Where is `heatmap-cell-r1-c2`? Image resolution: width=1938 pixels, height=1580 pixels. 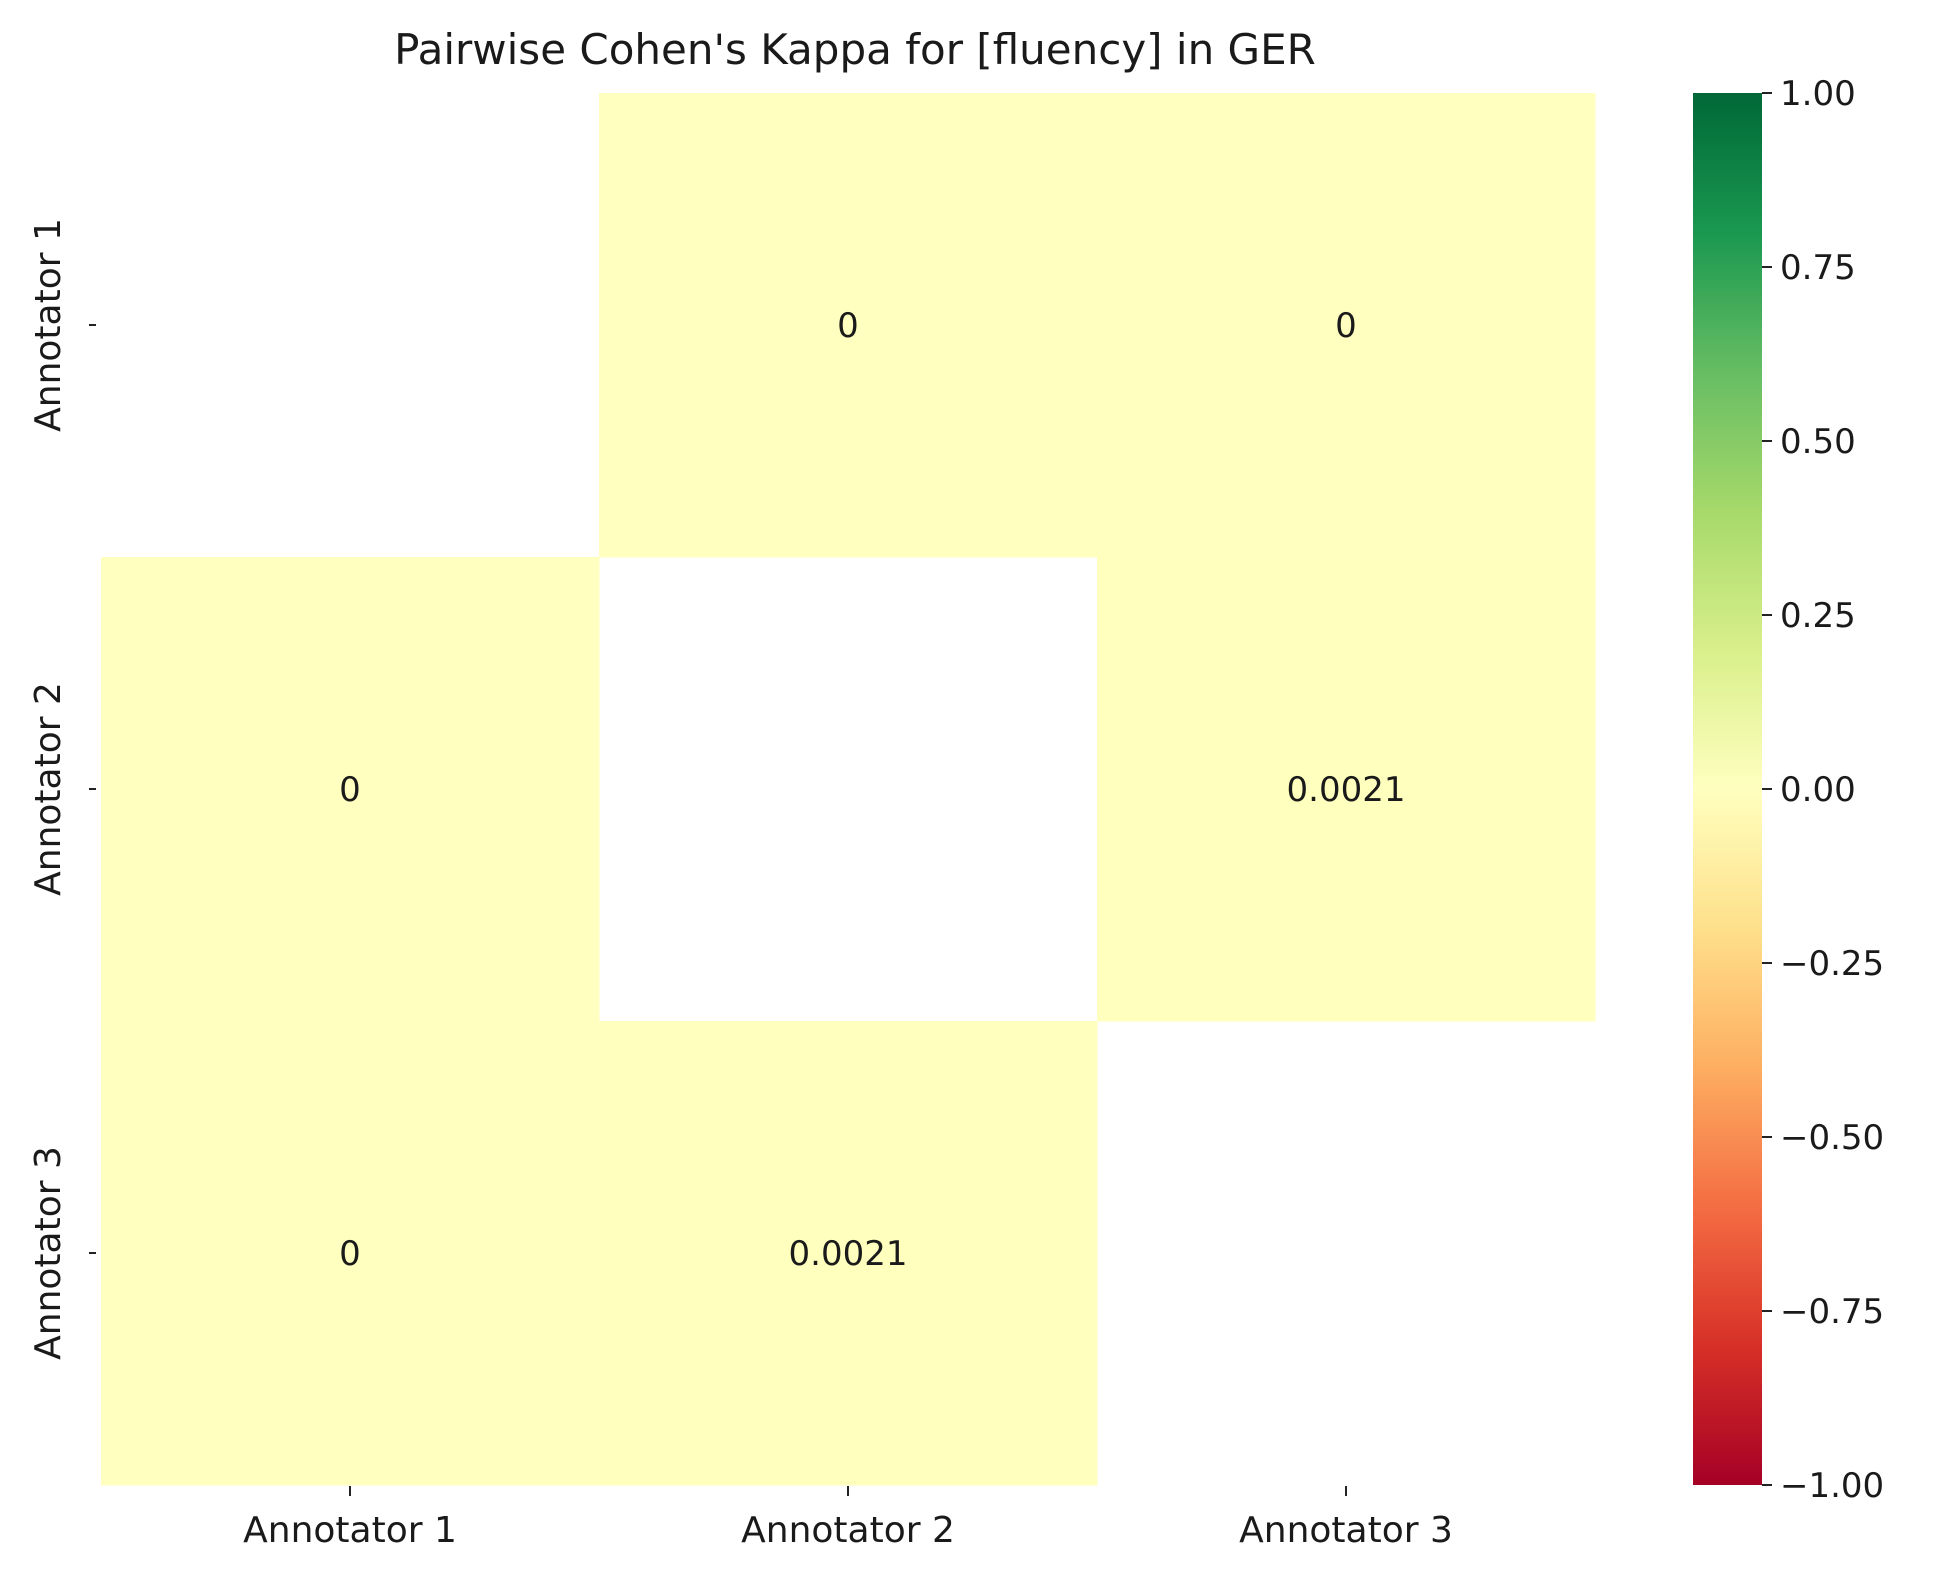
heatmap-cell-r1-c2 is located at coordinates (848, 325).